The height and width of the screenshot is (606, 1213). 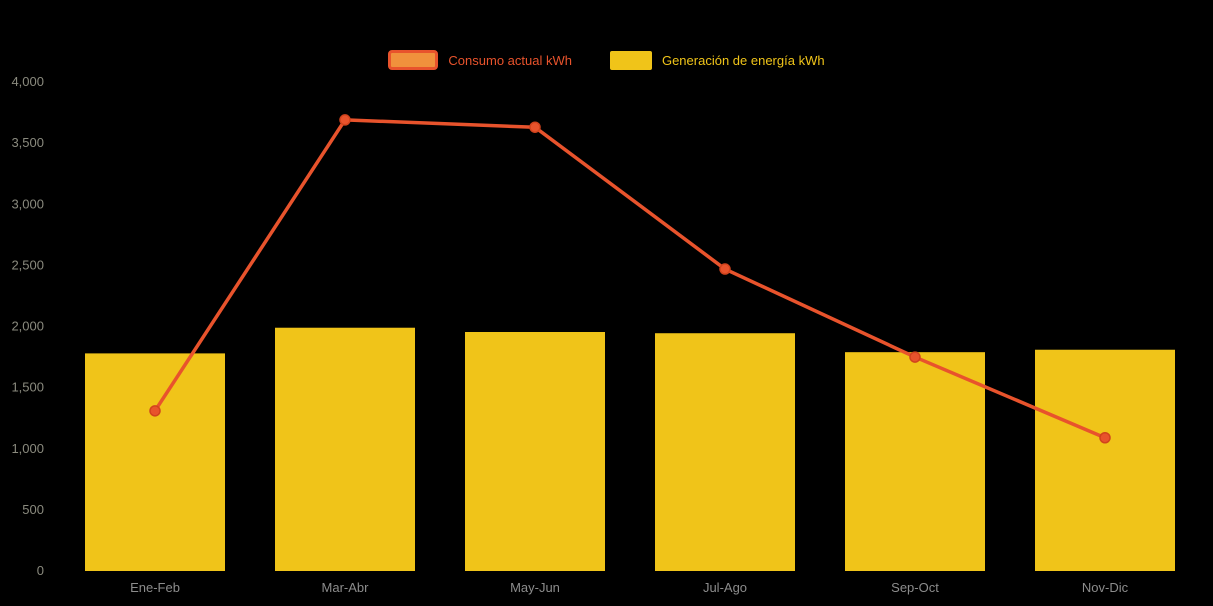 What do you see at coordinates (725, 269) in the screenshot?
I see `line-point-Jul-Ago` at bounding box center [725, 269].